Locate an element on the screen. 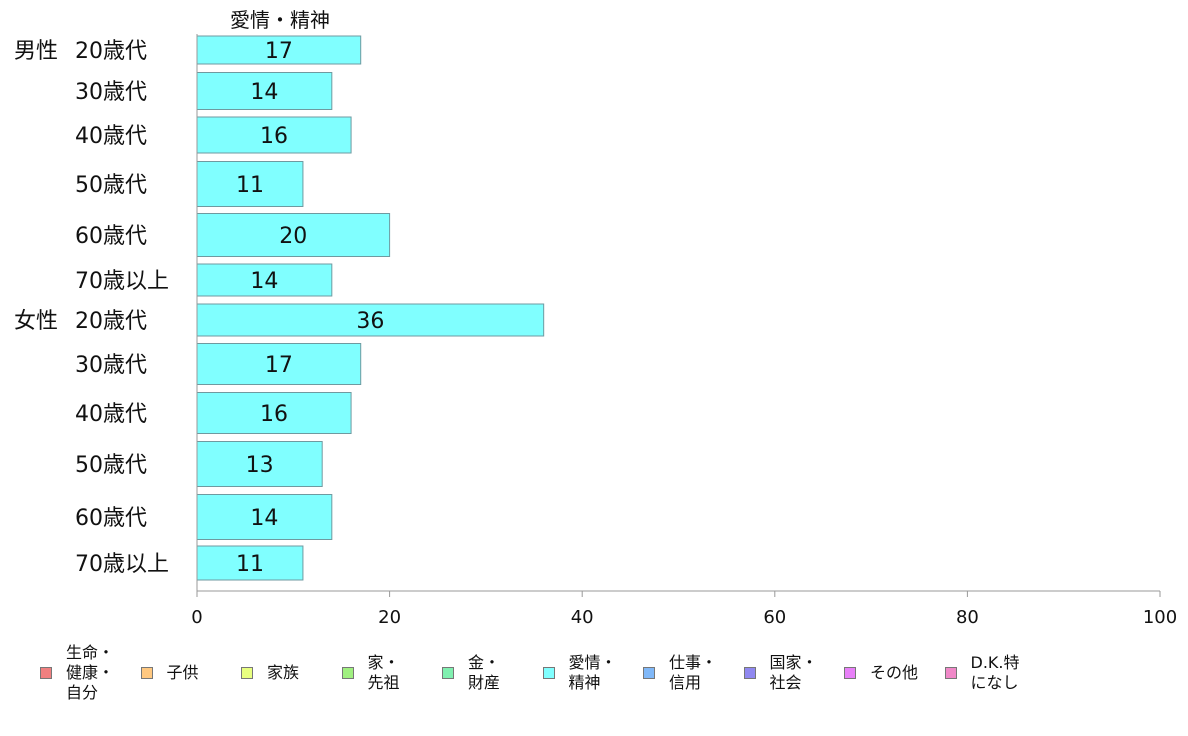 This screenshot has width=1188, height=736. x-tick-label: 60 is located at coordinates (774, 617).